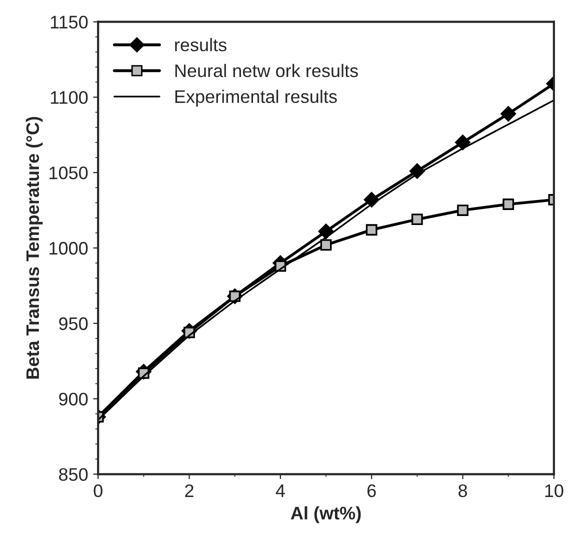 This screenshot has width=577, height=545. Describe the element at coordinates (73, 474) in the screenshot. I see `y-tick-label: 850` at that location.